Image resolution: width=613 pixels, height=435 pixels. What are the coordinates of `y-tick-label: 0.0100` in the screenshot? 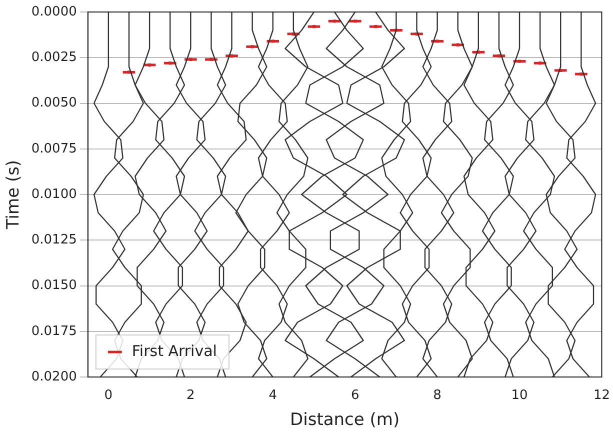 It's located at (54, 194).